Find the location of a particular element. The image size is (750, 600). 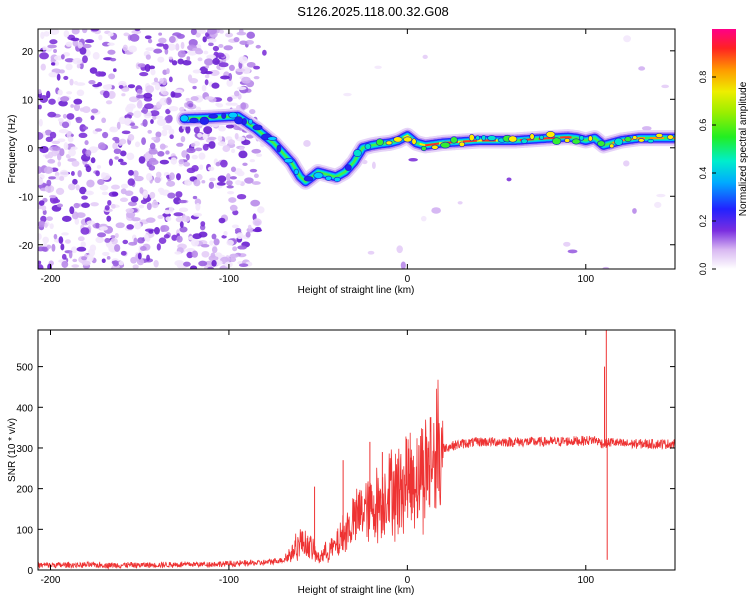

spectrogram-ridge-core is located at coordinates (643, 140).